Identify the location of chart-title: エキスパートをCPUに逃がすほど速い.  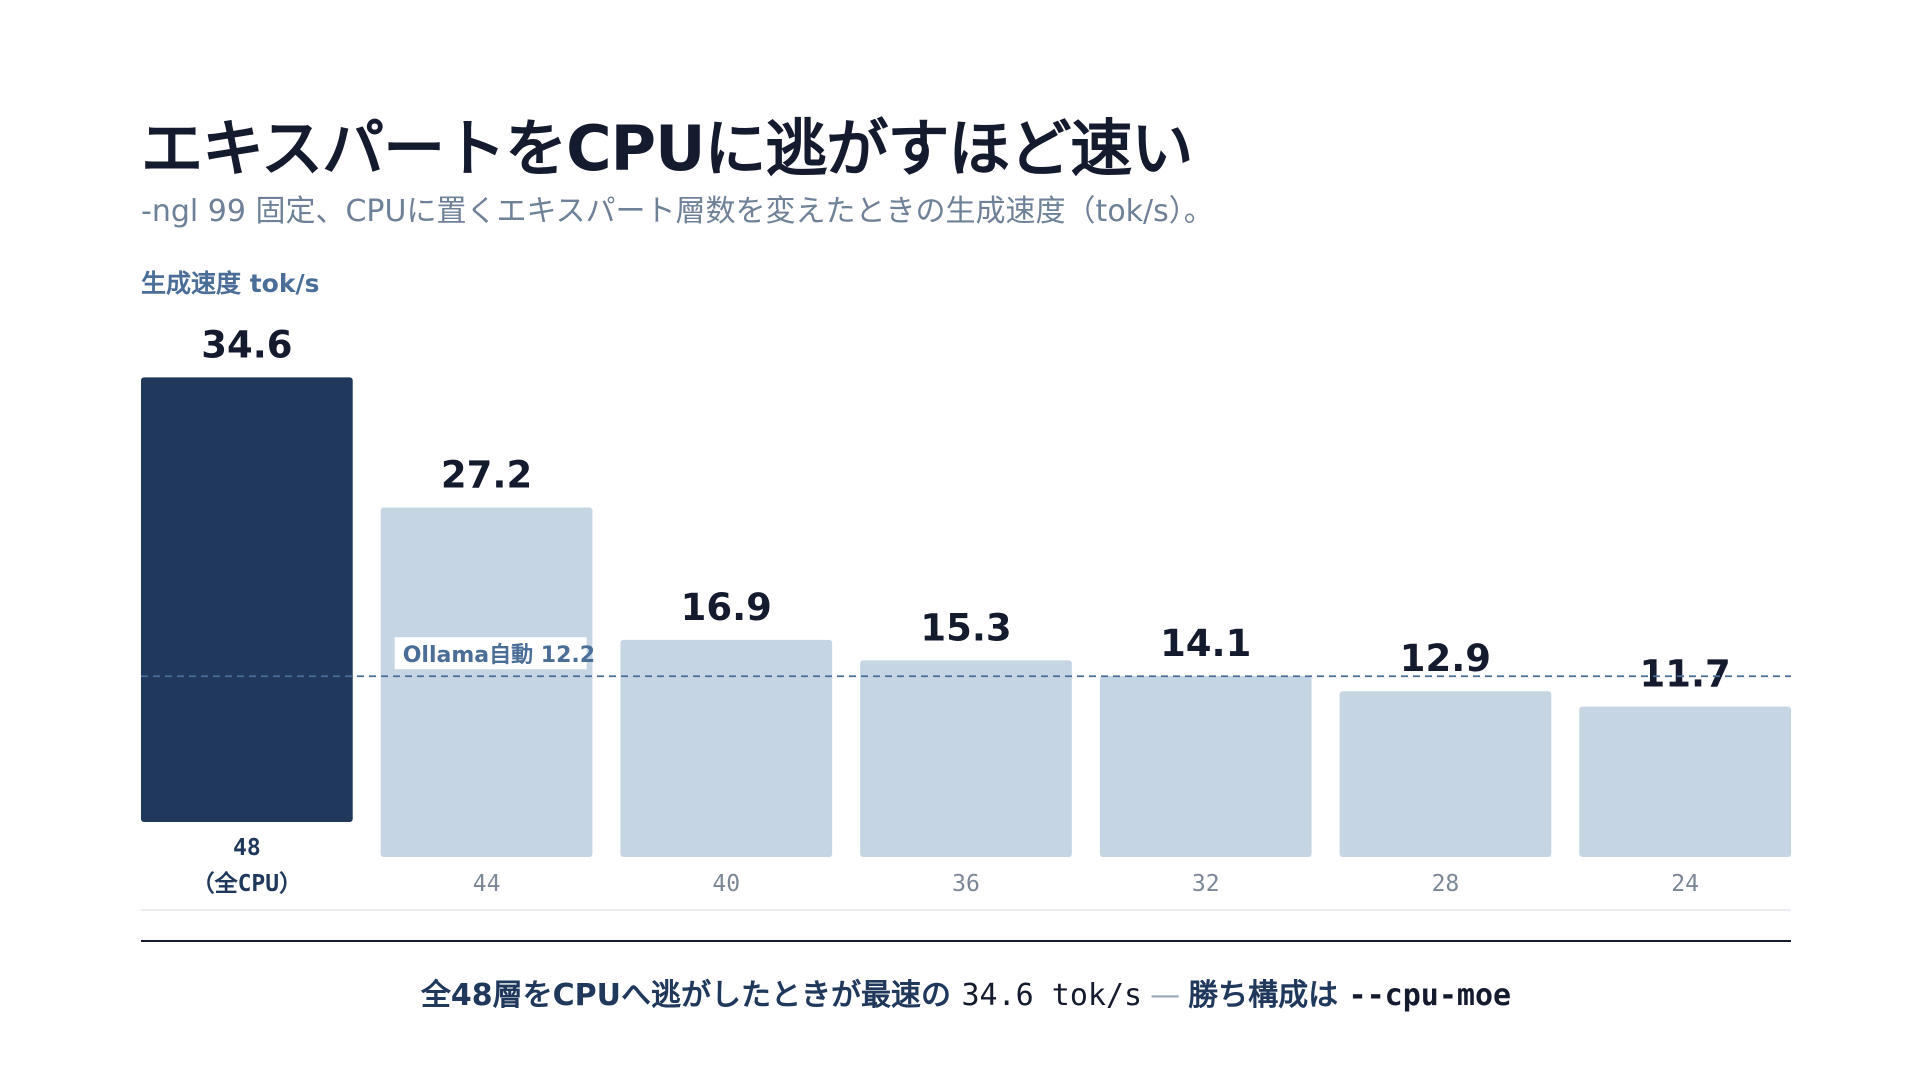
(667, 148).